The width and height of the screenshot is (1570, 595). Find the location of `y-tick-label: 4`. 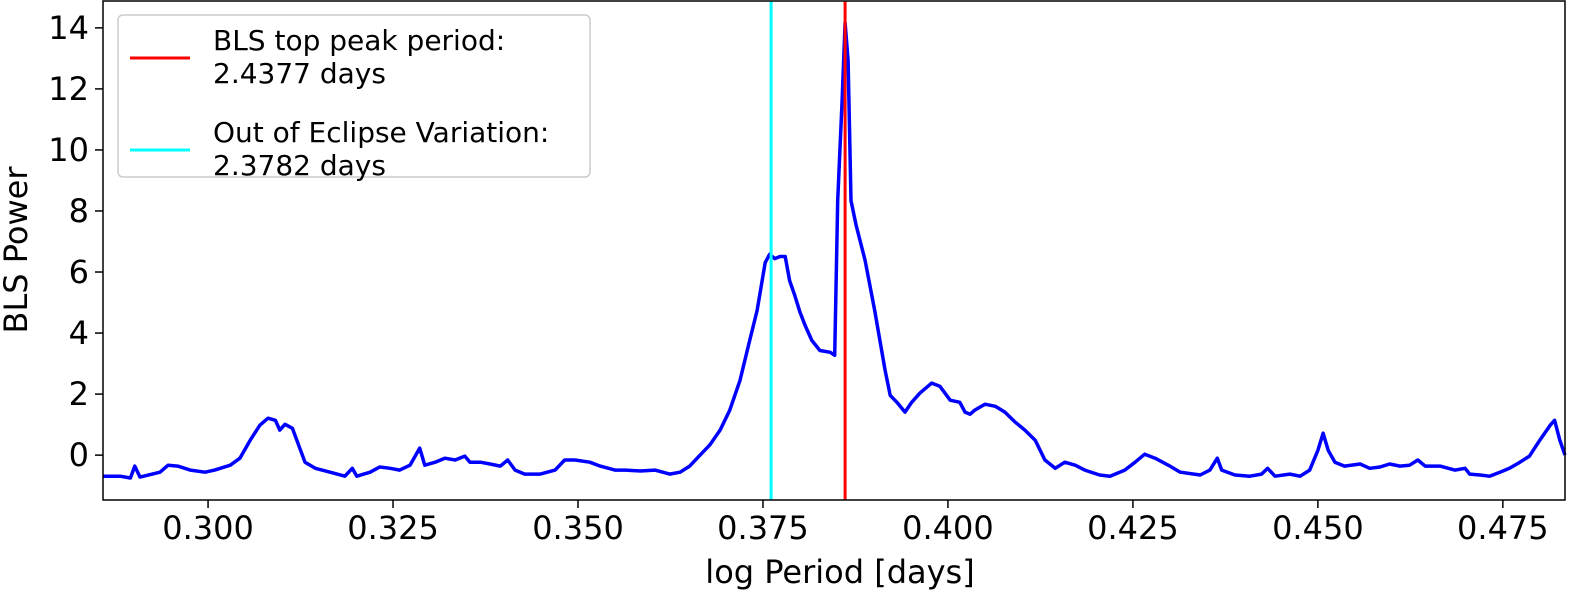

y-tick-label: 4 is located at coordinates (79, 333).